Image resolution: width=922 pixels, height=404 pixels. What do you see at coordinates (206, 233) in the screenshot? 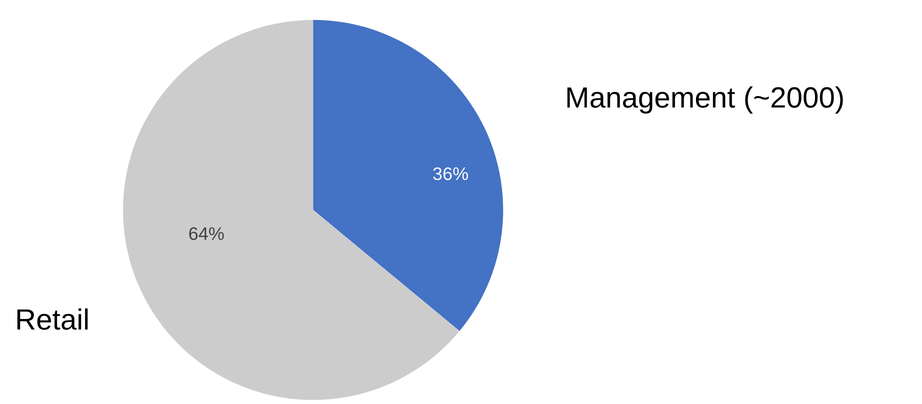
I see `data-label: 64%` at bounding box center [206, 233].